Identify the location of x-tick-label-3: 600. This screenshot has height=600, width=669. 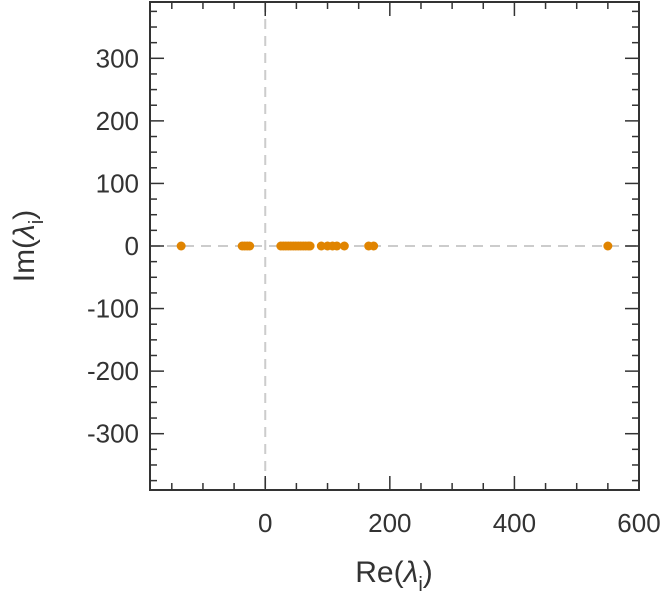
(638, 523).